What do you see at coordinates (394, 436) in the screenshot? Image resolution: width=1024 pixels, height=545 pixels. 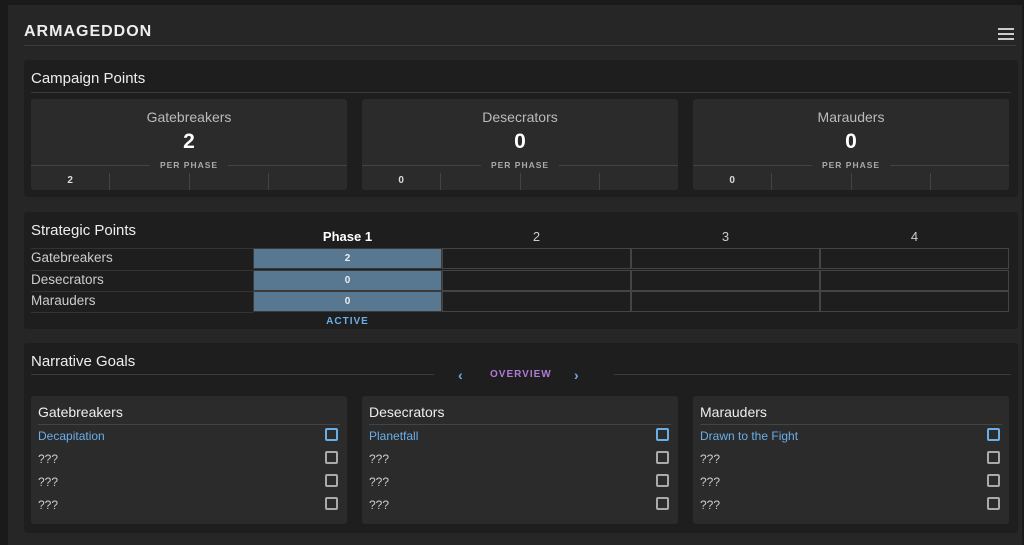 I see `goal-label: Planetfall` at bounding box center [394, 436].